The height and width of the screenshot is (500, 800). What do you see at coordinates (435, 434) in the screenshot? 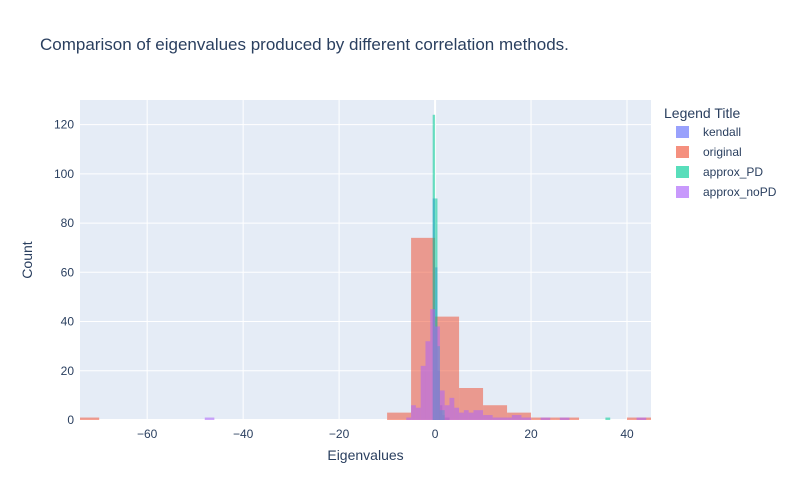
I see `x-tick-label: 0` at bounding box center [435, 434].